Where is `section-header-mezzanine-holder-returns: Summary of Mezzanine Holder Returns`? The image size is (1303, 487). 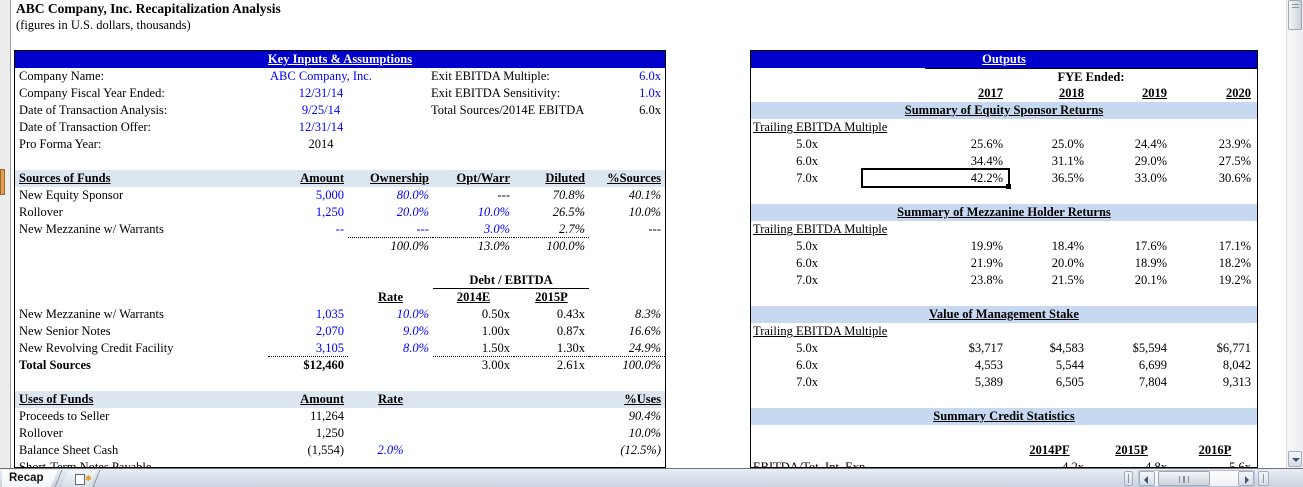 section-header-mezzanine-holder-returns: Summary of Mezzanine Holder Returns is located at coordinates (1004, 212).